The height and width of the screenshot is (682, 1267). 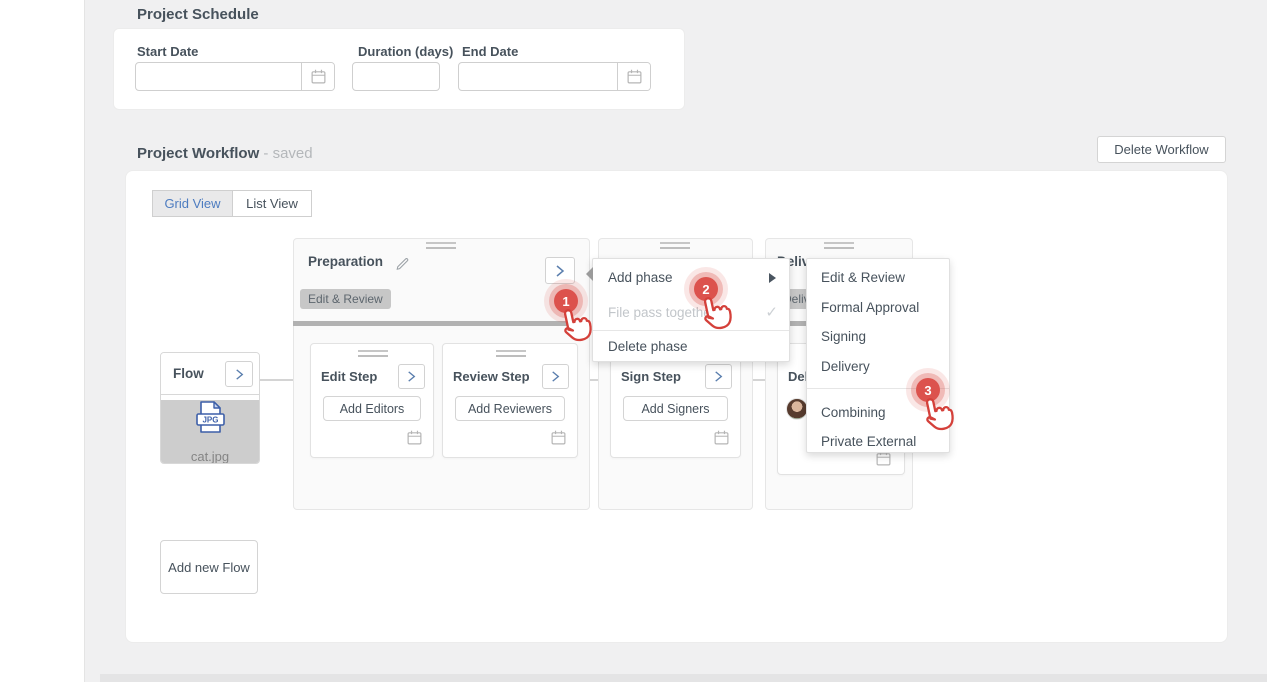 What do you see at coordinates (683, 678) in the screenshot?
I see `next-section-edge` at bounding box center [683, 678].